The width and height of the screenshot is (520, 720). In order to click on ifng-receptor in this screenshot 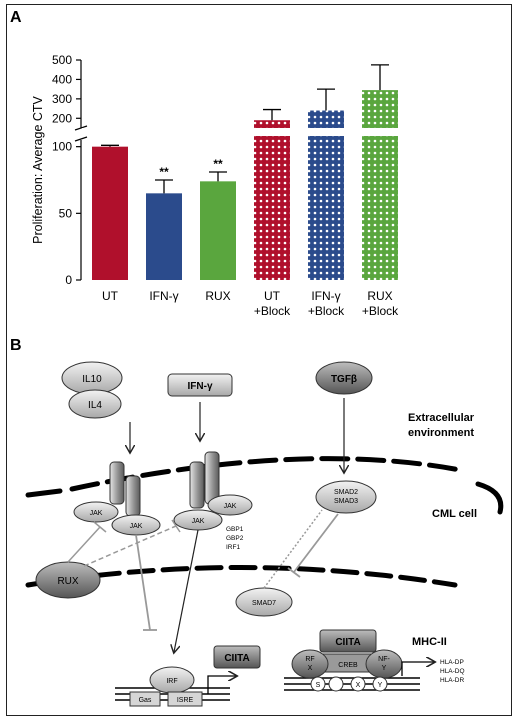, I will do `click(204, 480)`.